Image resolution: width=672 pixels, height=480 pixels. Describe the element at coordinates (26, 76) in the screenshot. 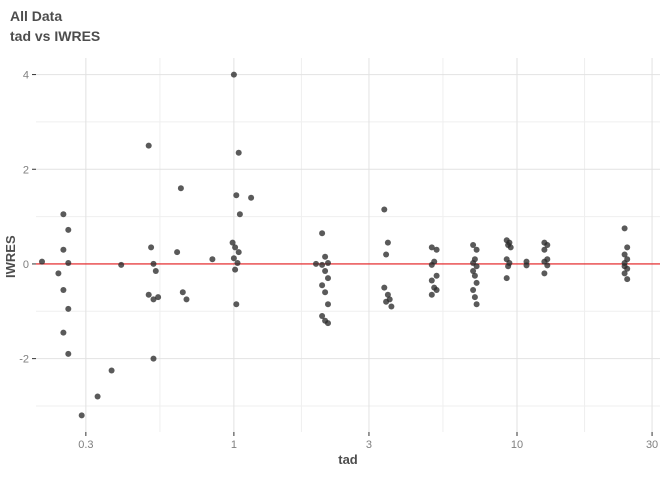

I see `svg-text: 4` at that location.